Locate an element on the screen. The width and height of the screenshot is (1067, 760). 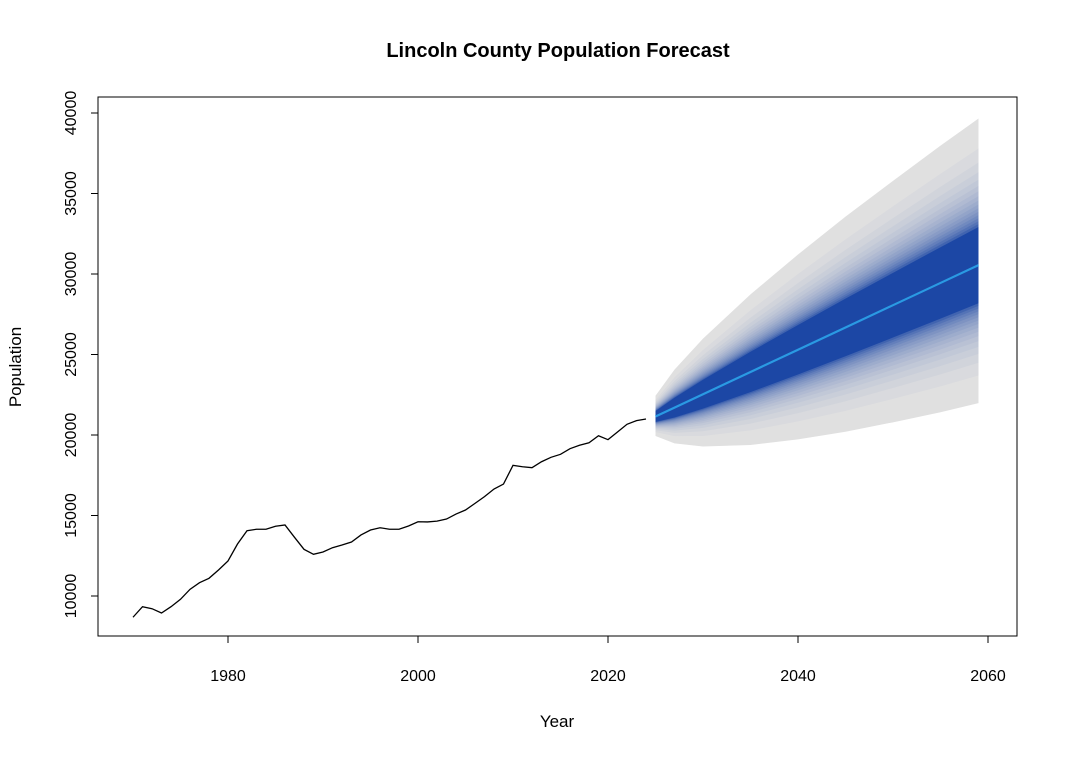
x-tick-label: 2000 is located at coordinates (418, 676).